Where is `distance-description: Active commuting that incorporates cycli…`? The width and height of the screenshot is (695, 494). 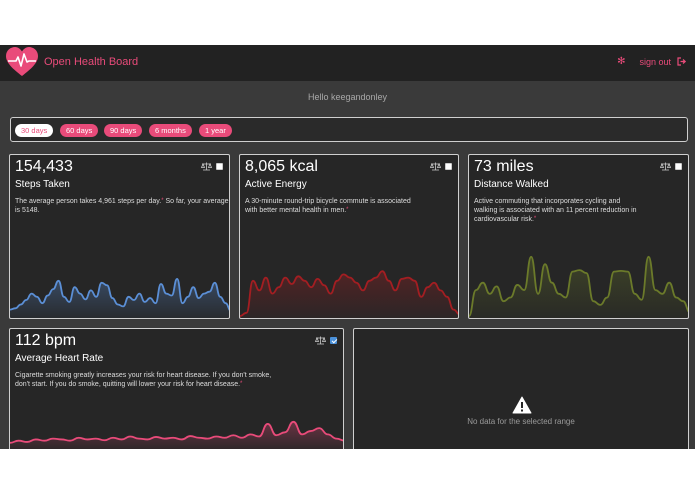 distance-description: Active commuting that incorporates cycli… is located at coordinates (555, 210).